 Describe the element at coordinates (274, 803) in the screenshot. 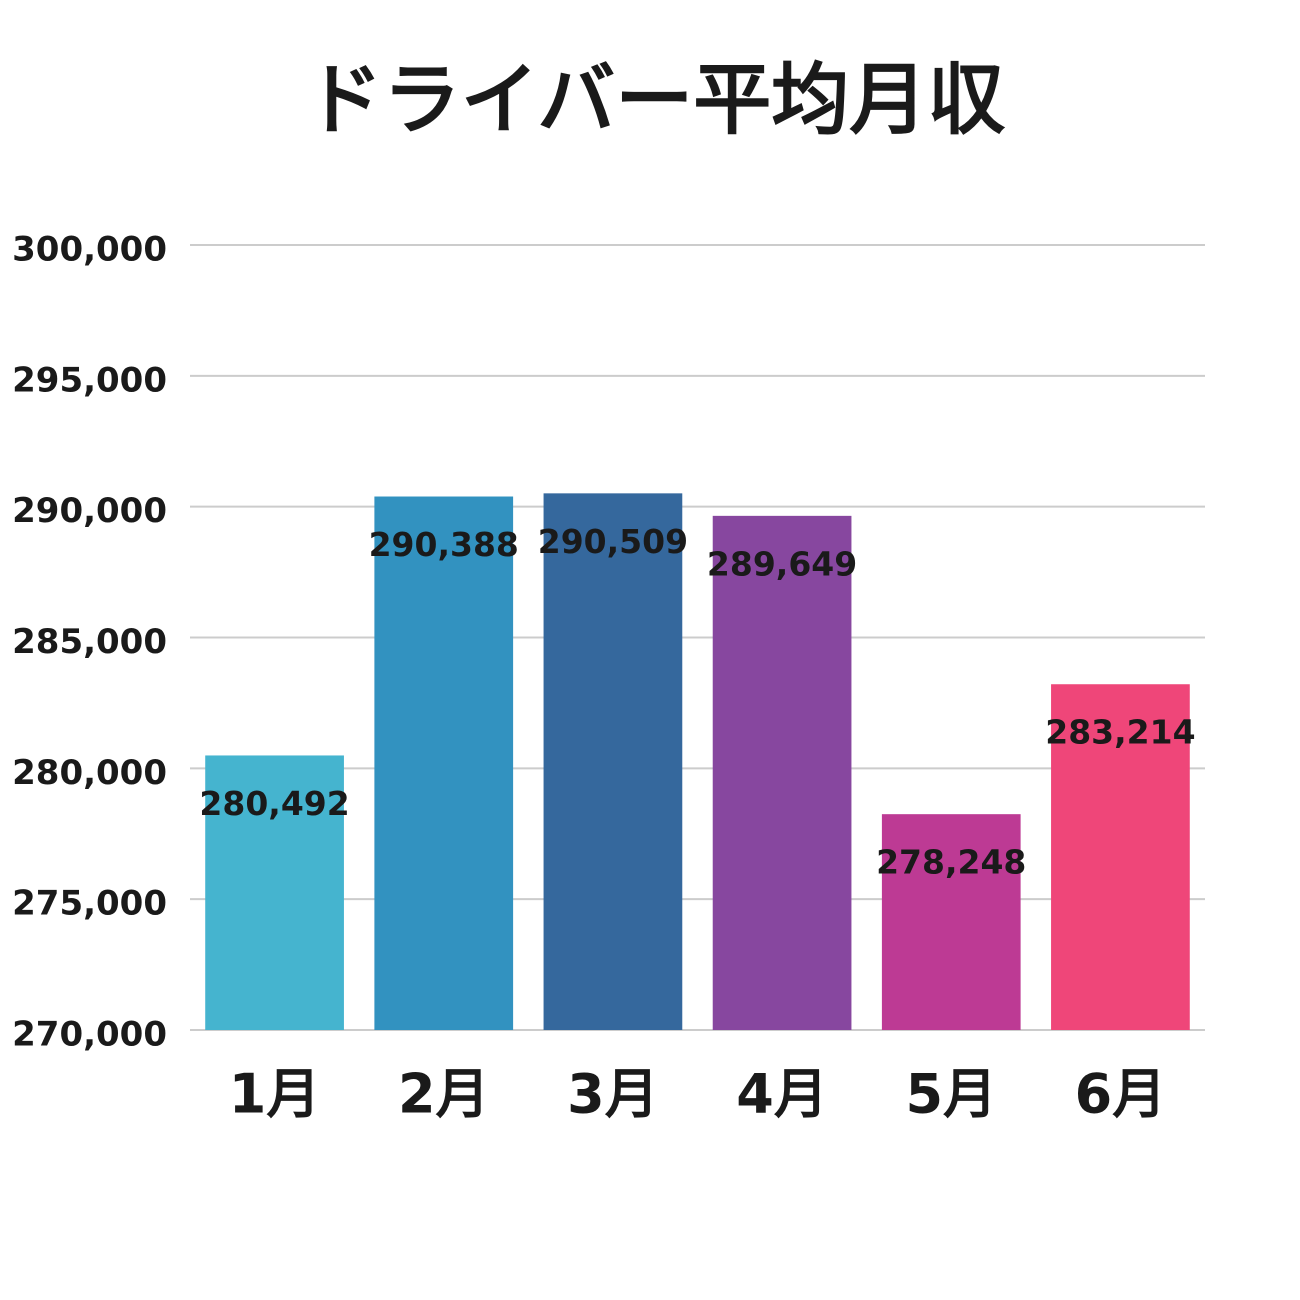

I see `value-label: 280,492` at that location.